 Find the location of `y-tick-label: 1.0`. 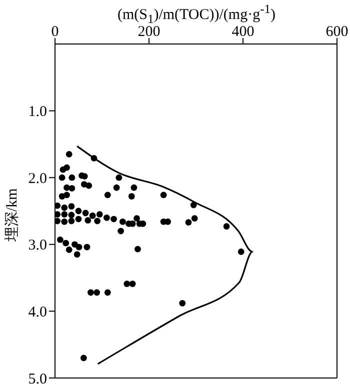

y-tick-label: 1.0 is located at coordinates (37, 112).